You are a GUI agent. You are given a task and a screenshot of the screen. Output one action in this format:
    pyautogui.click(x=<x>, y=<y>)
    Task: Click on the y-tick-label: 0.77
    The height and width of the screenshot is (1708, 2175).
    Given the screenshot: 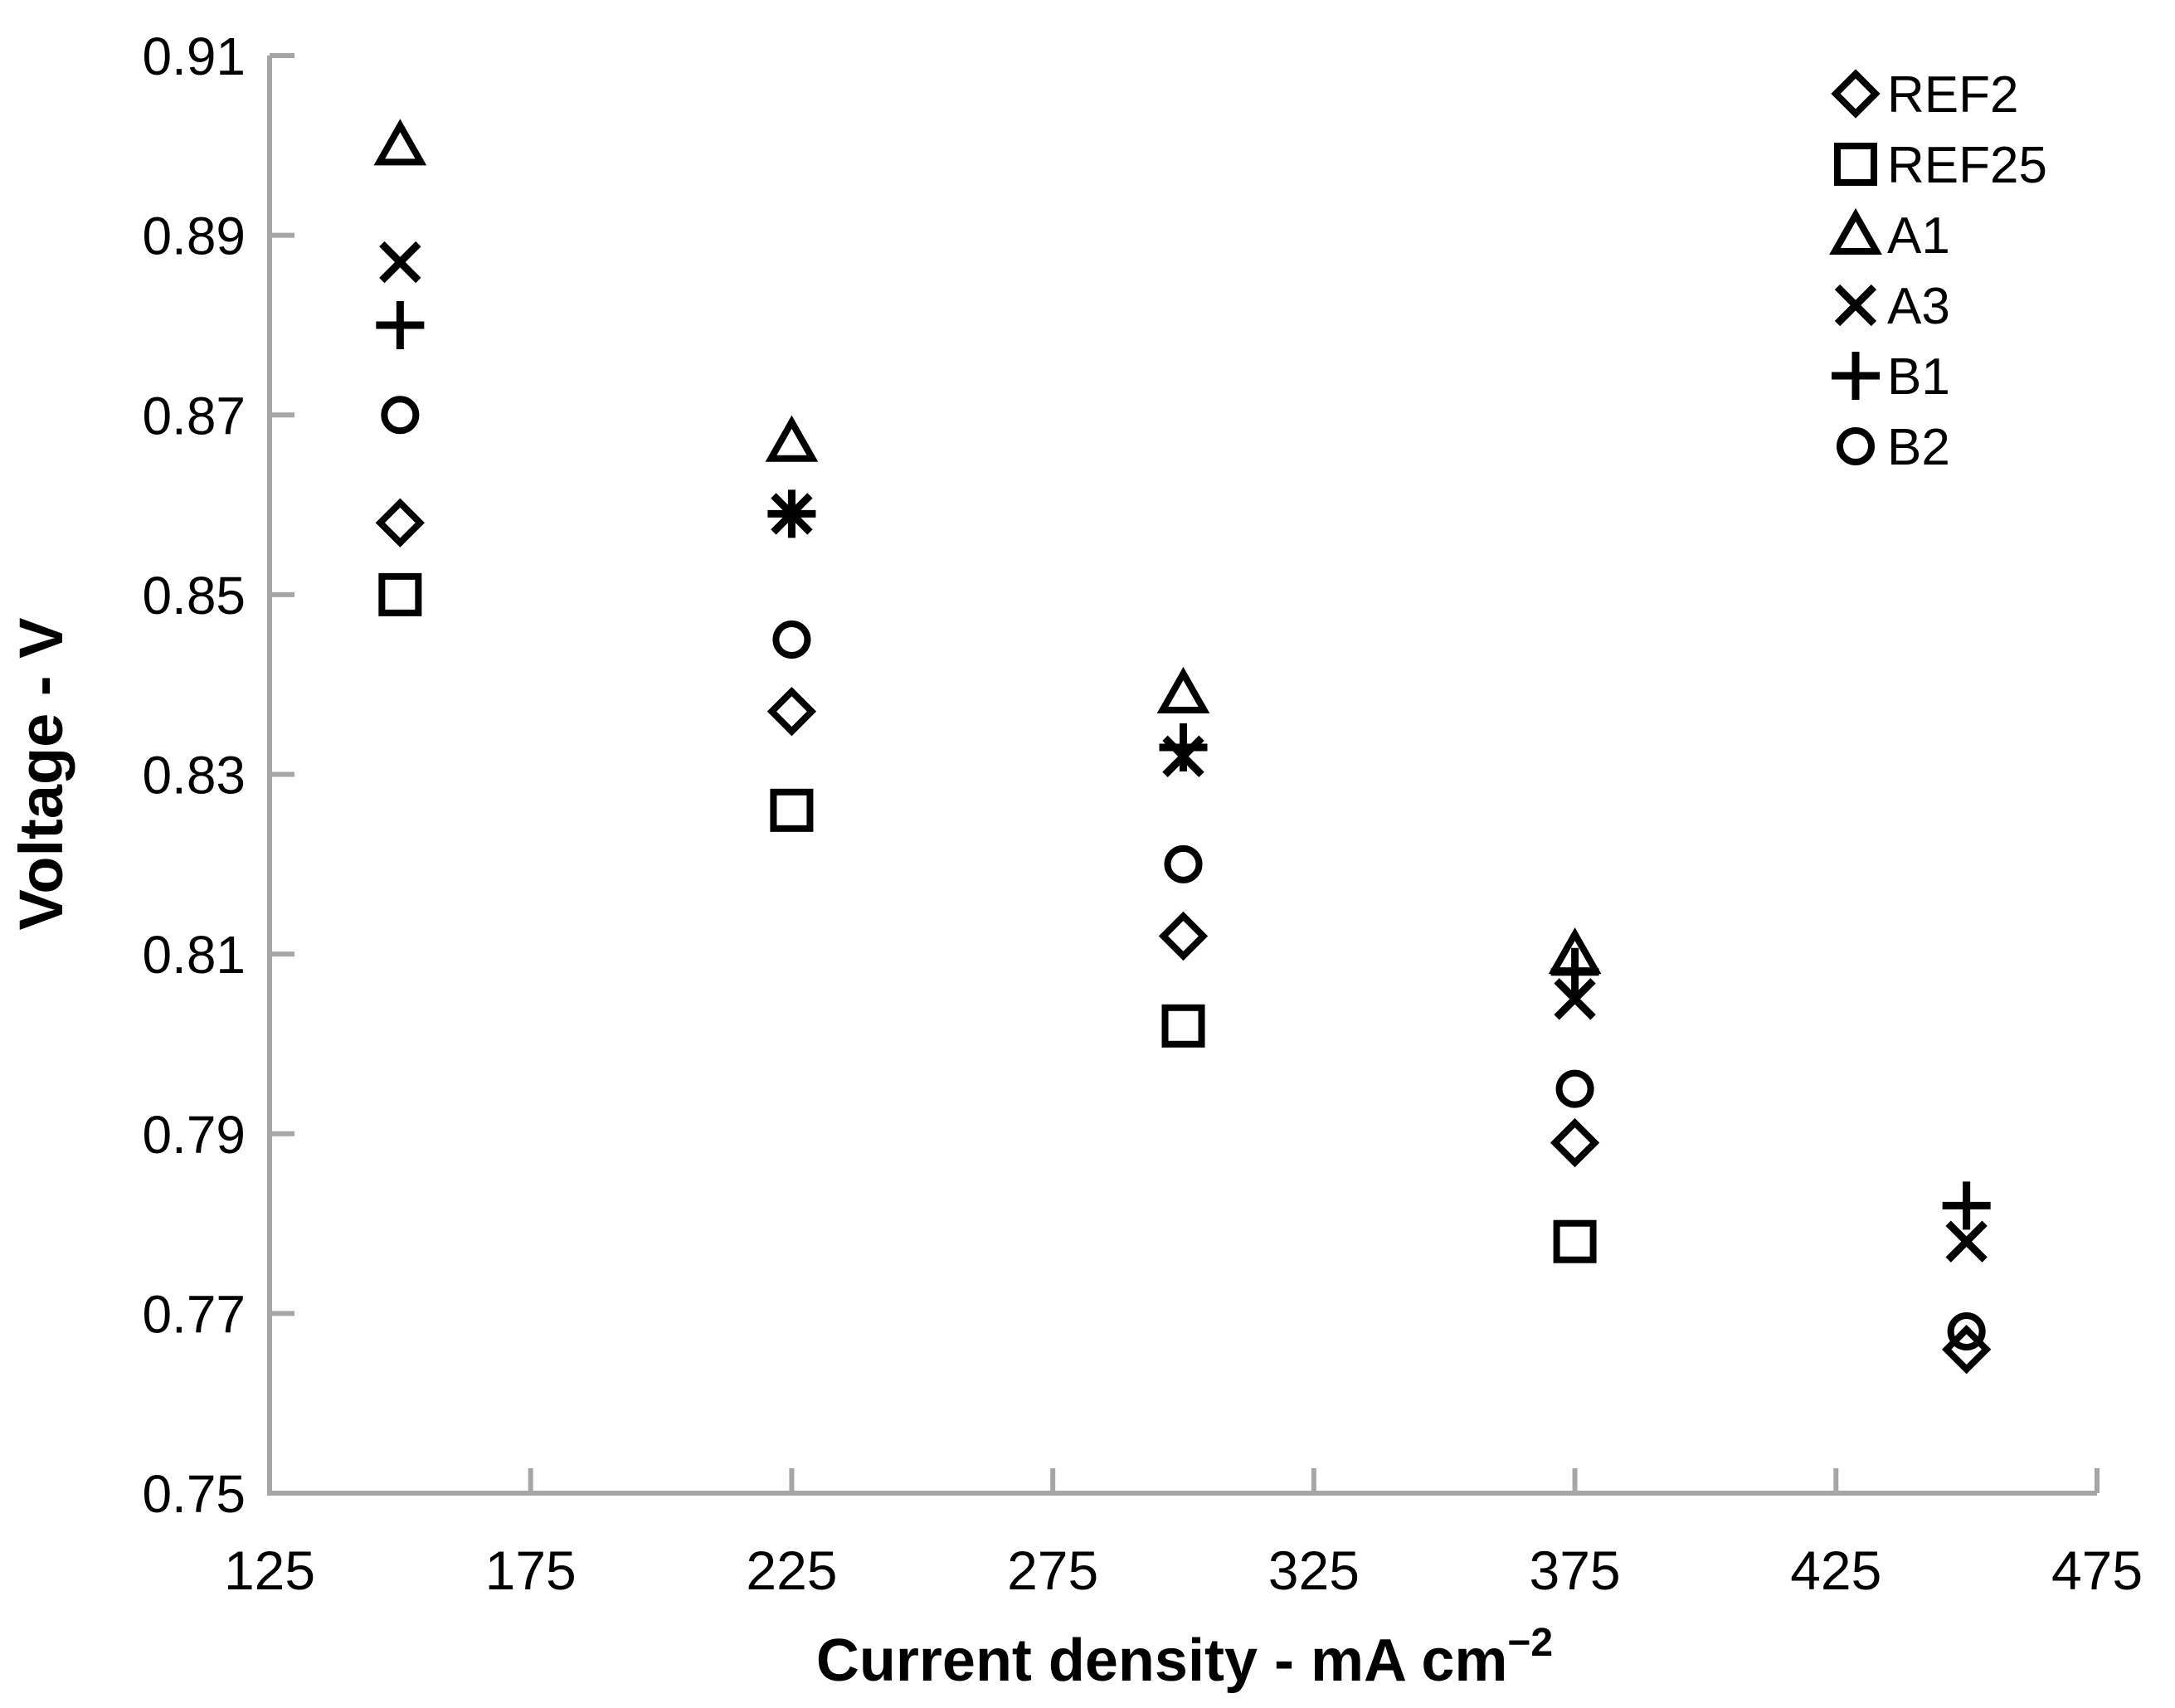 What is the action you would take?
    pyautogui.click(x=194, y=1314)
    